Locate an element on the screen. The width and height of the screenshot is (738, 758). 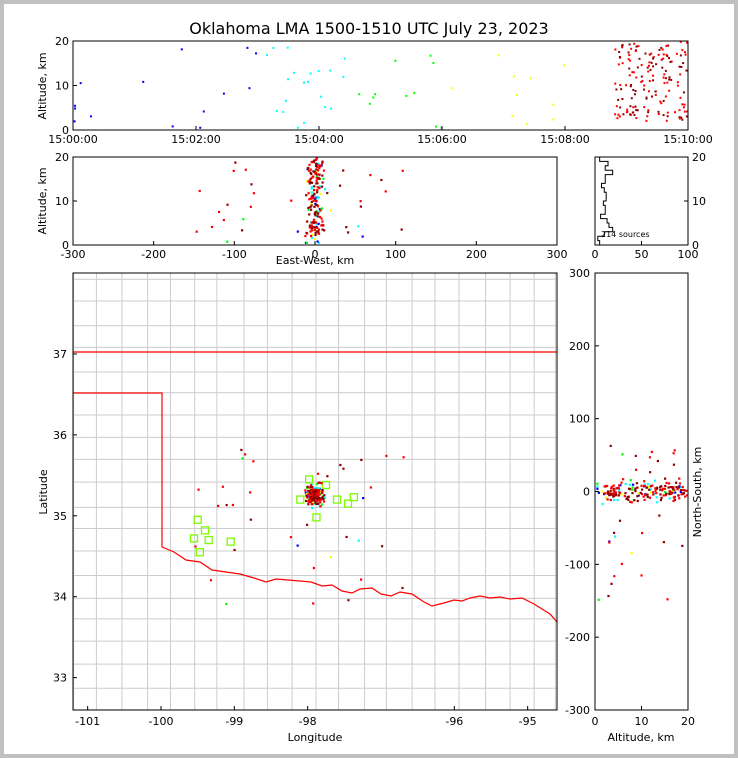
panel2-xtick-label: -300 is located at coordinates (73, 254).